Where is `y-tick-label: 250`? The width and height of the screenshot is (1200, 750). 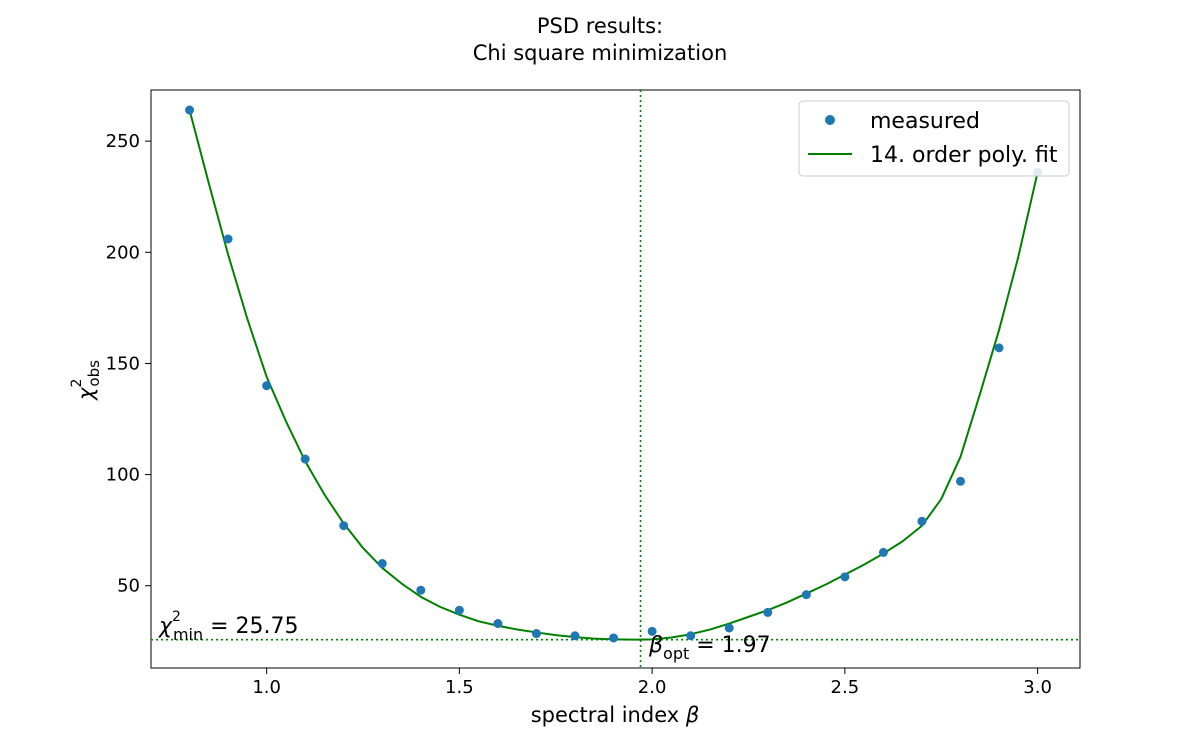 y-tick-label: 250 is located at coordinates (123, 141).